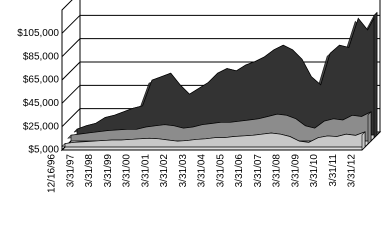 The width and height of the screenshot is (385, 240). Describe the element at coordinates (352, 171) in the screenshot. I see `x-tick-label: 3/31/12` at that location.